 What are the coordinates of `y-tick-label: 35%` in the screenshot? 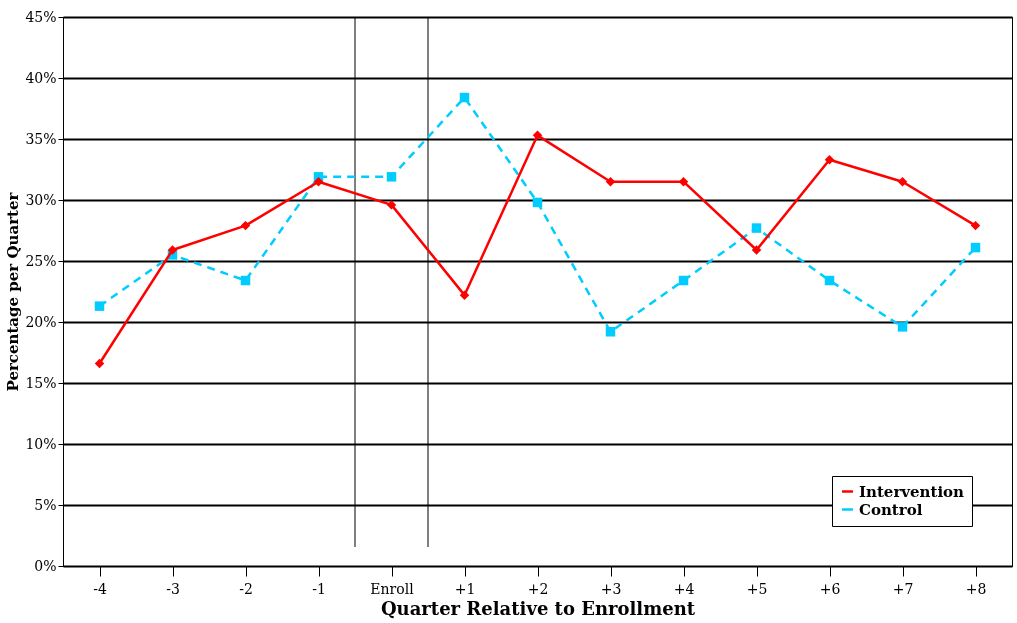 It's located at (41, 138).